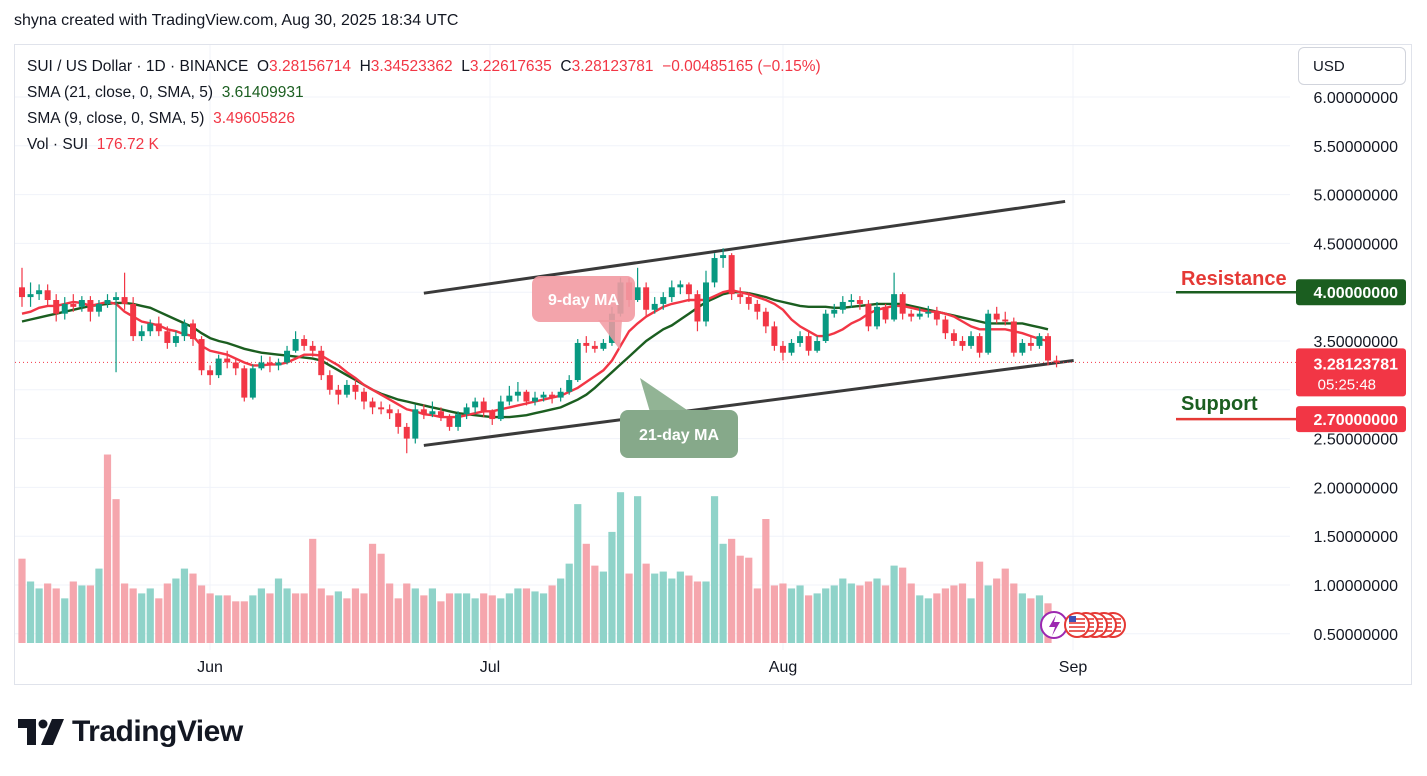 The height and width of the screenshot is (776, 1427). Describe the element at coordinates (157, 731) in the screenshot. I see `brand-name: TradingView` at that location.